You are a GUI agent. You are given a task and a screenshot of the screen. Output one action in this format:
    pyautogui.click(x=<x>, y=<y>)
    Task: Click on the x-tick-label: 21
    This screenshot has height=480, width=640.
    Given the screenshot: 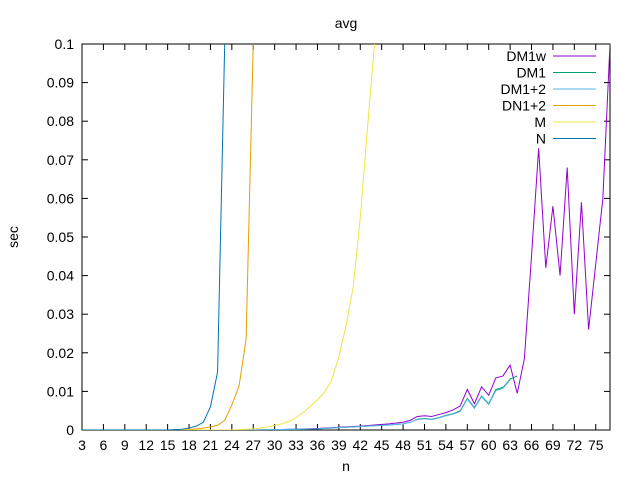 What is the action you would take?
    pyautogui.click(x=211, y=445)
    